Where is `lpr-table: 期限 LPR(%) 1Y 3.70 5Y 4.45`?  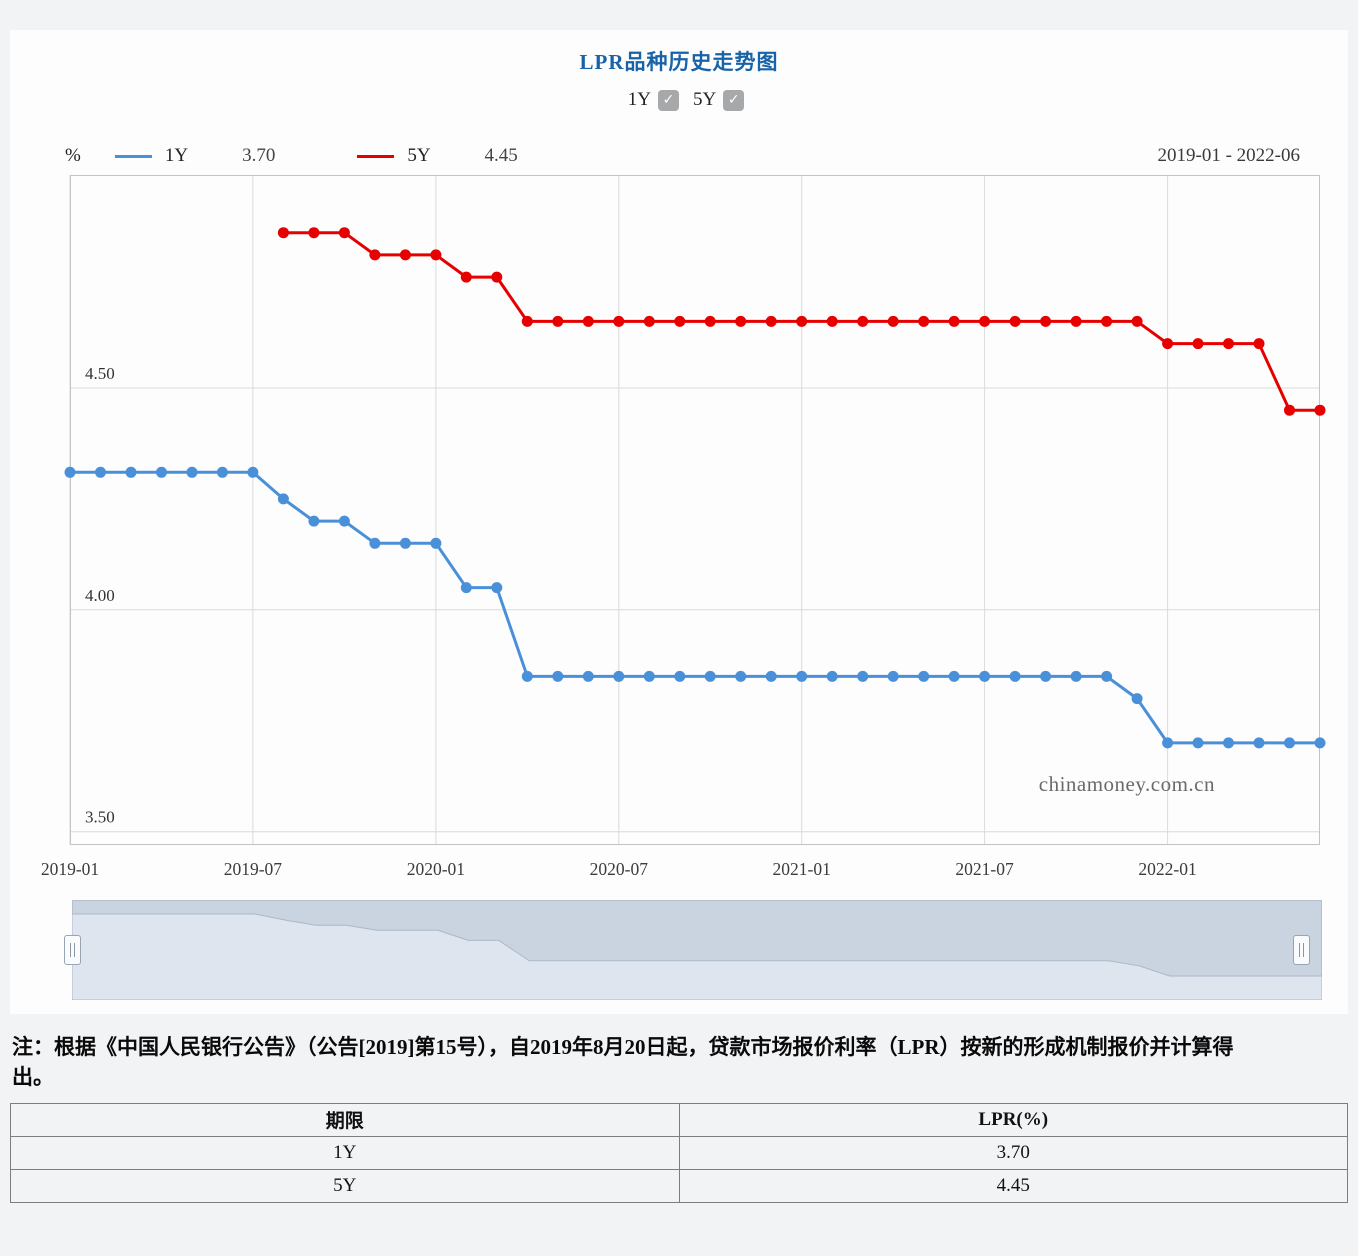 lpr-table: 期限 LPR(%) 1Y 3.70 5Y 4.45 is located at coordinates (679, 1152).